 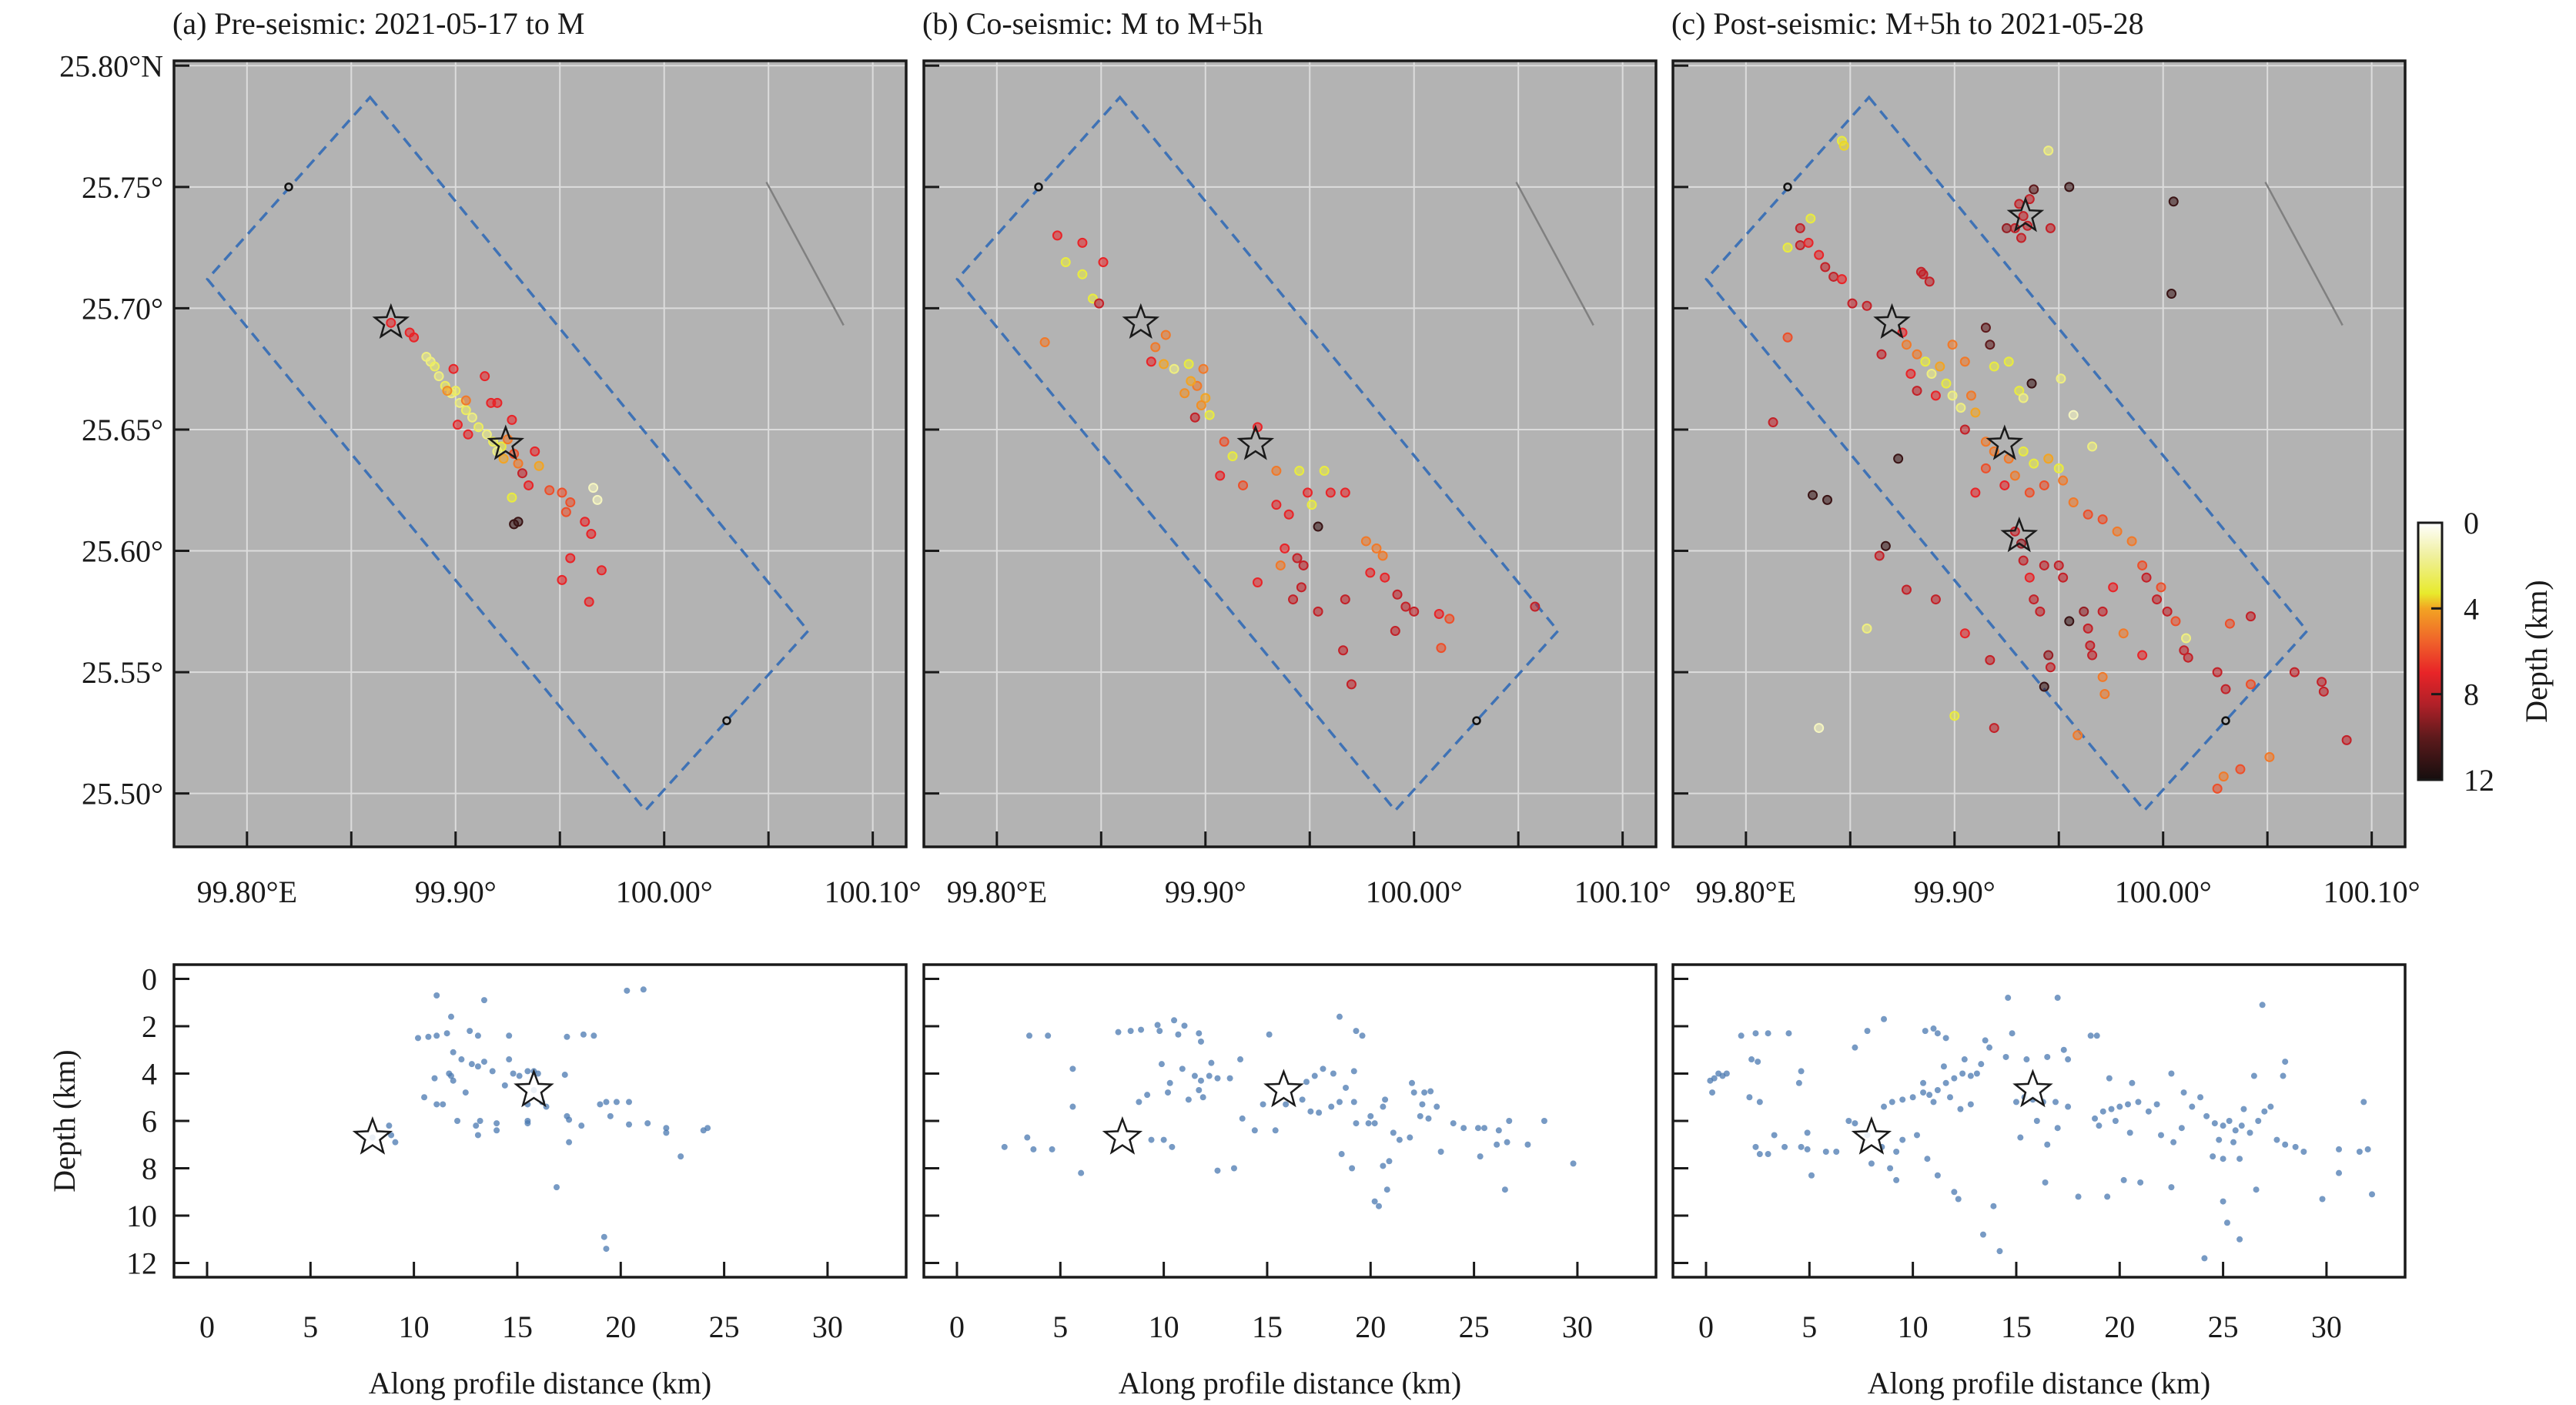 What do you see at coordinates (725, 1327) in the screenshot?
I see `distance-tick-label: 25` at bounding box center [725, 1327].